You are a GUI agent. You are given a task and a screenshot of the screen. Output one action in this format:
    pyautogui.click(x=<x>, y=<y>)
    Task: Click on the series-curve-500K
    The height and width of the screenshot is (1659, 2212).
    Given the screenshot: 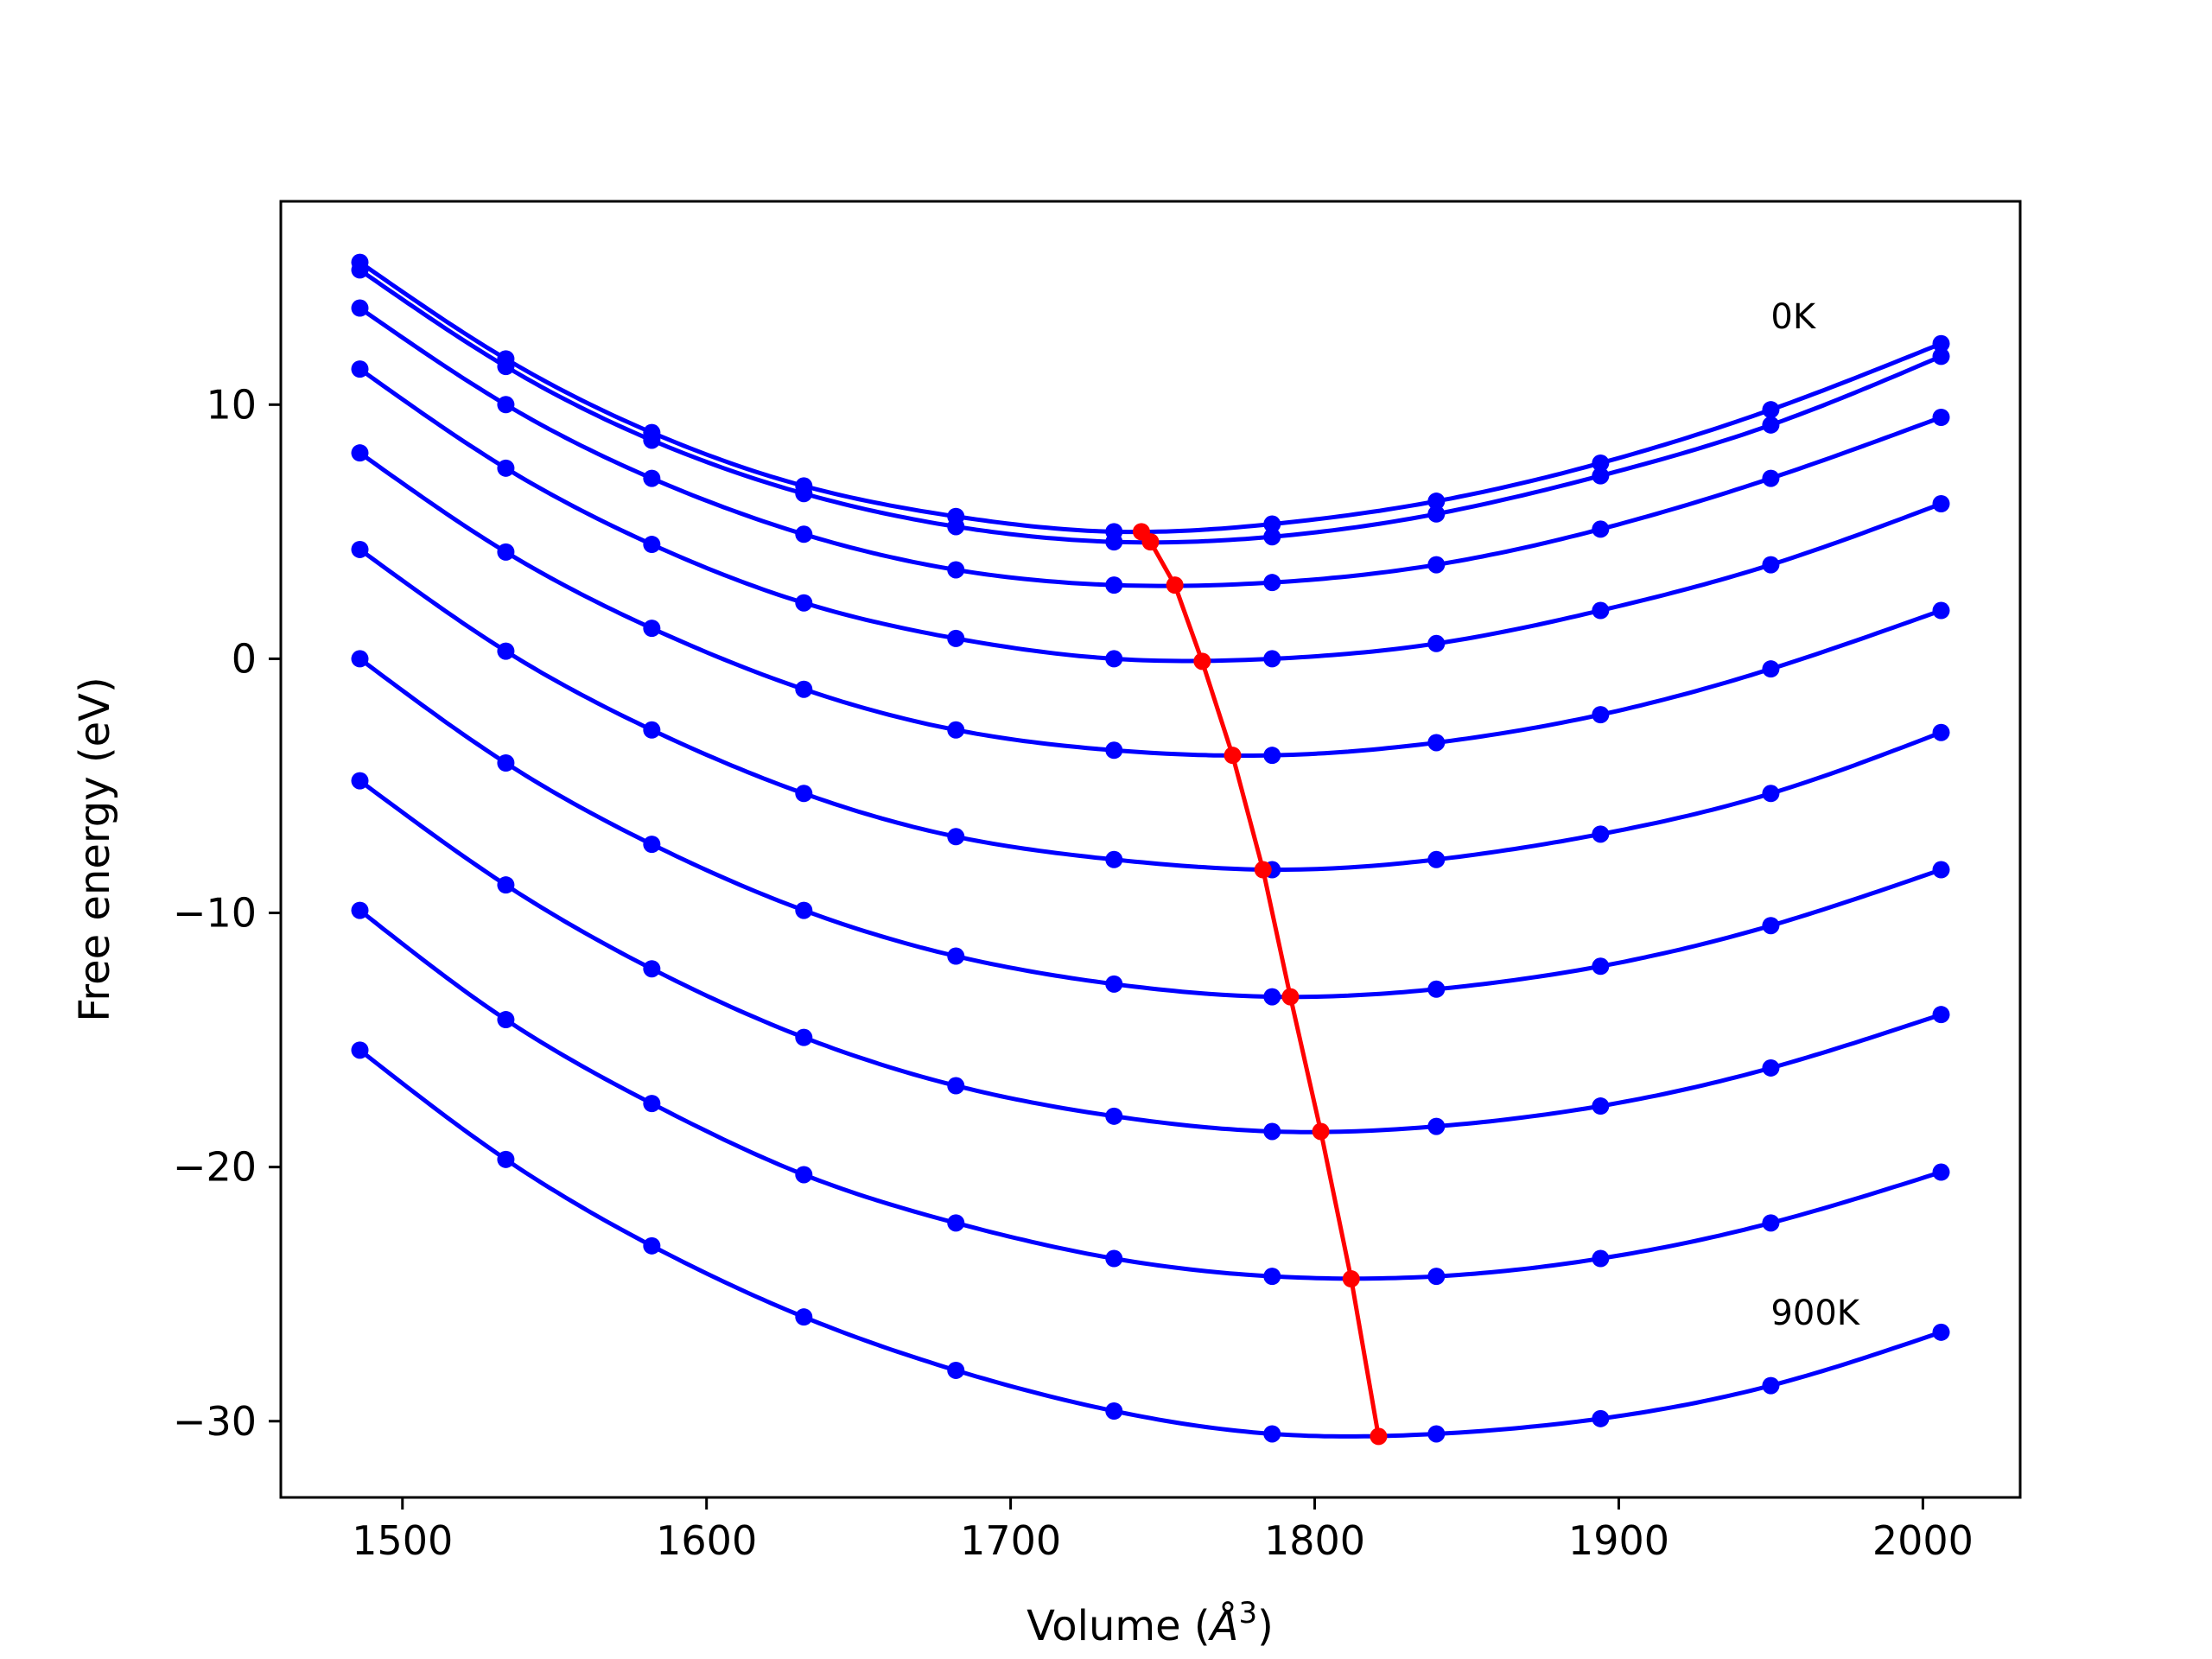 What is the action you would take?
    pyautogui.click(x=1150, y=709)
    